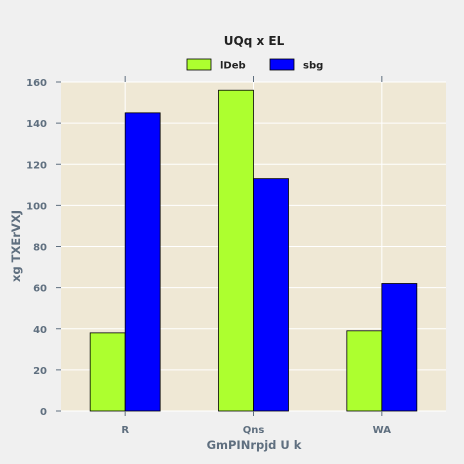  Describe the element at coordinates (364, 371) in the screenshot. I see `bar-lDeb-WA` at that location.